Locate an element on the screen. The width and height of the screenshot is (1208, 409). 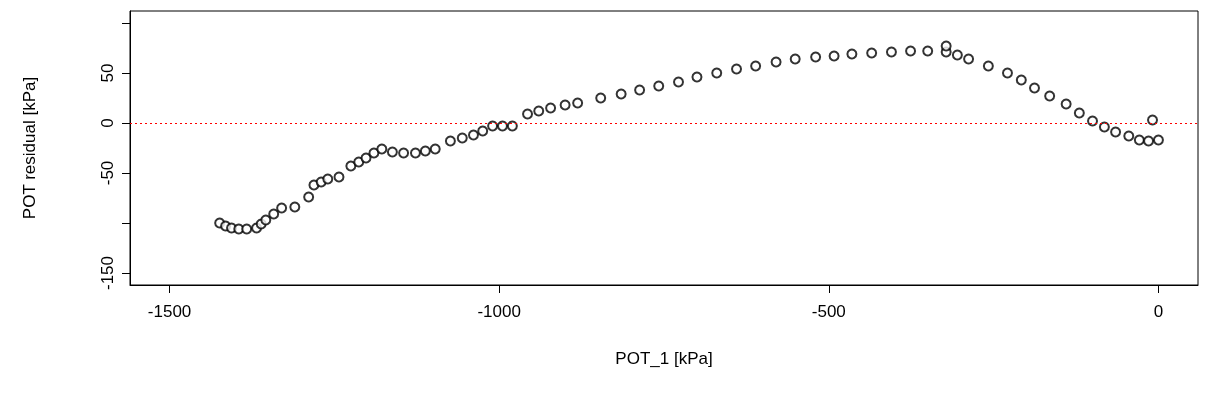
x-tick-label: -1000 is located at coordinates (499, 311).